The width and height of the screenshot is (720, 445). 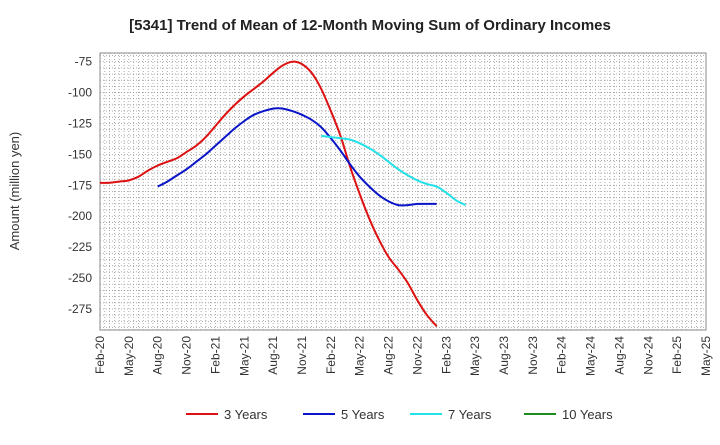 I want to click on y-tick-label: -75, so click(x=84, y=62).